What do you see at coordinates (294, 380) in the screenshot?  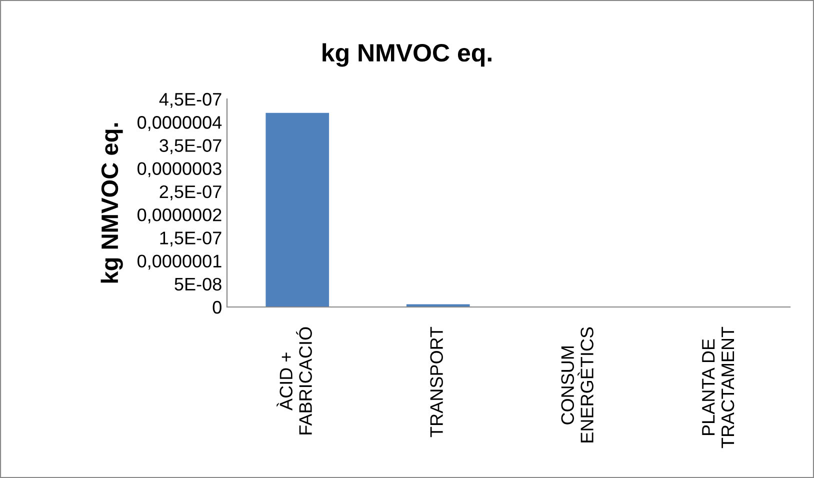 I see `x-tick-label: ÀCID + FABRICACIÓ` at bounding box center [294, 380].